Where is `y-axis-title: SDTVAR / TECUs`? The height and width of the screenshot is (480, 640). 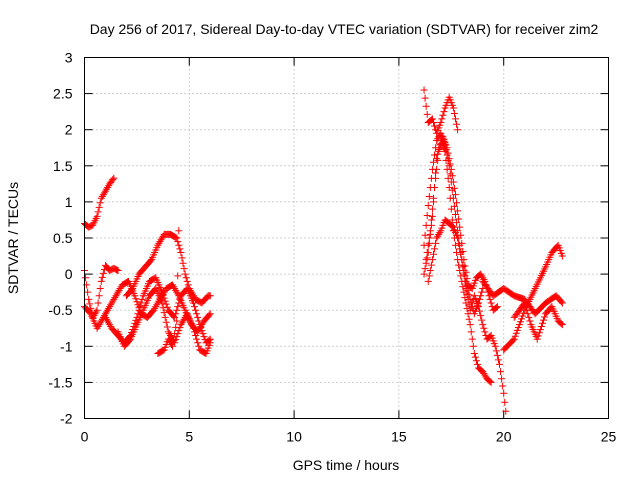 y-axis-title: SDTVAR / TECUs is located at coordinates (13, 238).